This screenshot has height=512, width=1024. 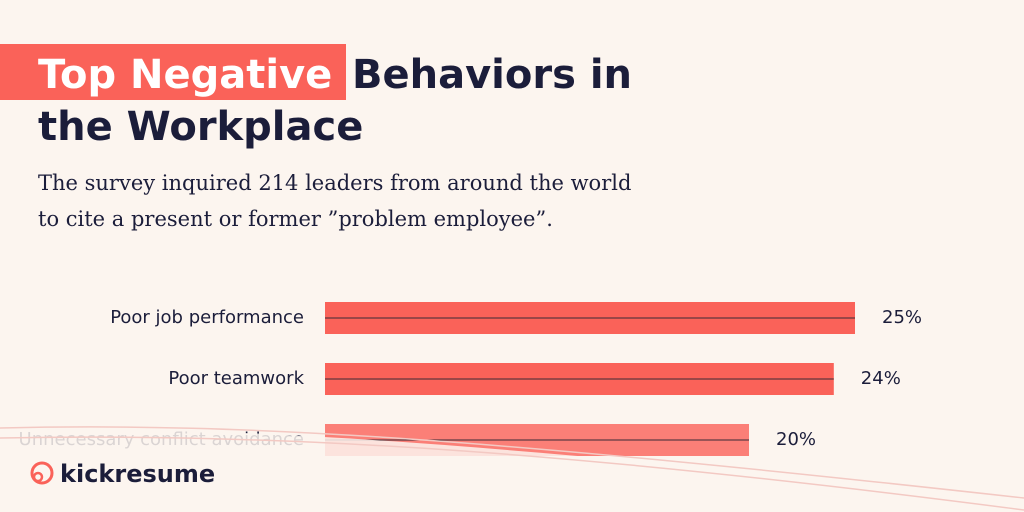 I want to click on brand-name: kickresume, so click(x=137, y=474).